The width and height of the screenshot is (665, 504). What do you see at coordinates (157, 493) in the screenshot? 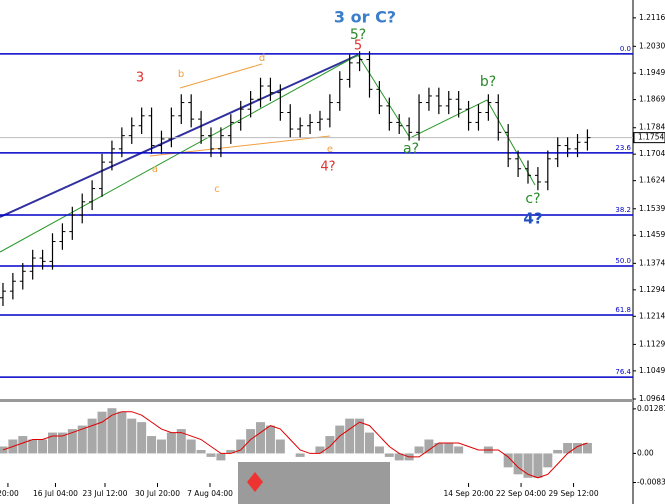
I see `x-tick-label: 30 Jul 20:00` at bounding box center [157, 493].